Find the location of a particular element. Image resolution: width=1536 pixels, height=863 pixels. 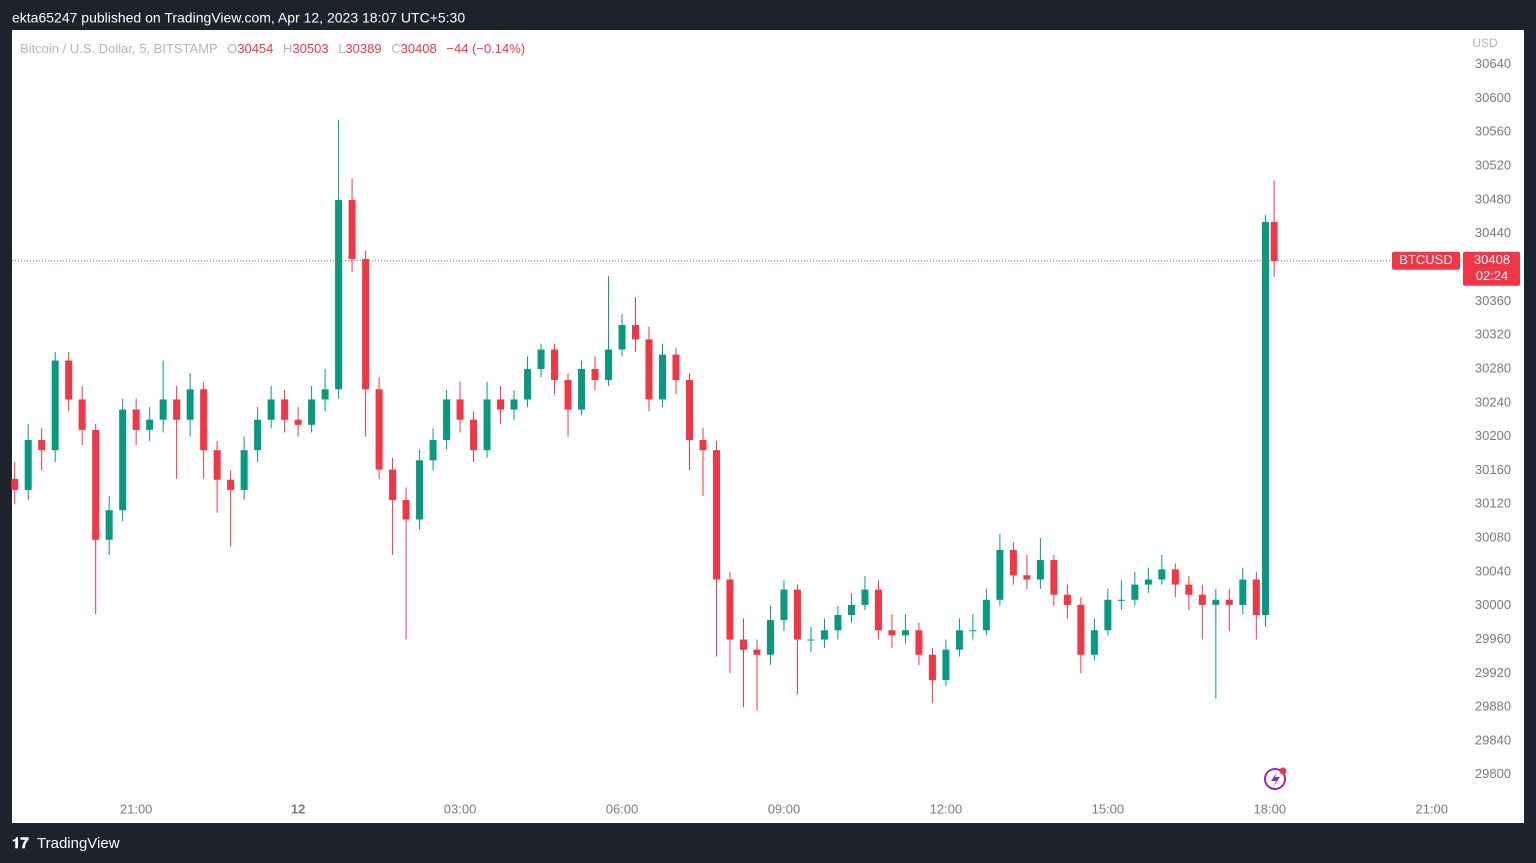

x-tick-label: 15:00 is located at coordinates (1108, 808).